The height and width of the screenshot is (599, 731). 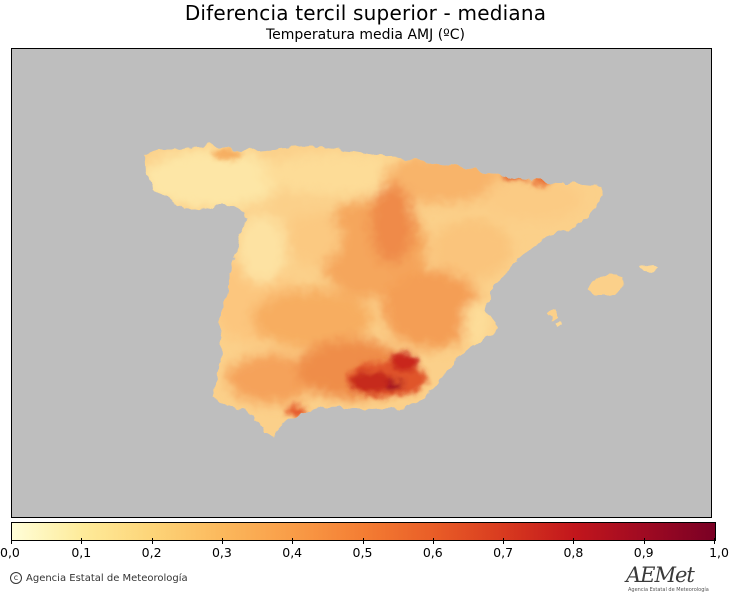 I want to click on logo-subtext: Agencia Estatal de Meteorología, so click(x=668, y=590).